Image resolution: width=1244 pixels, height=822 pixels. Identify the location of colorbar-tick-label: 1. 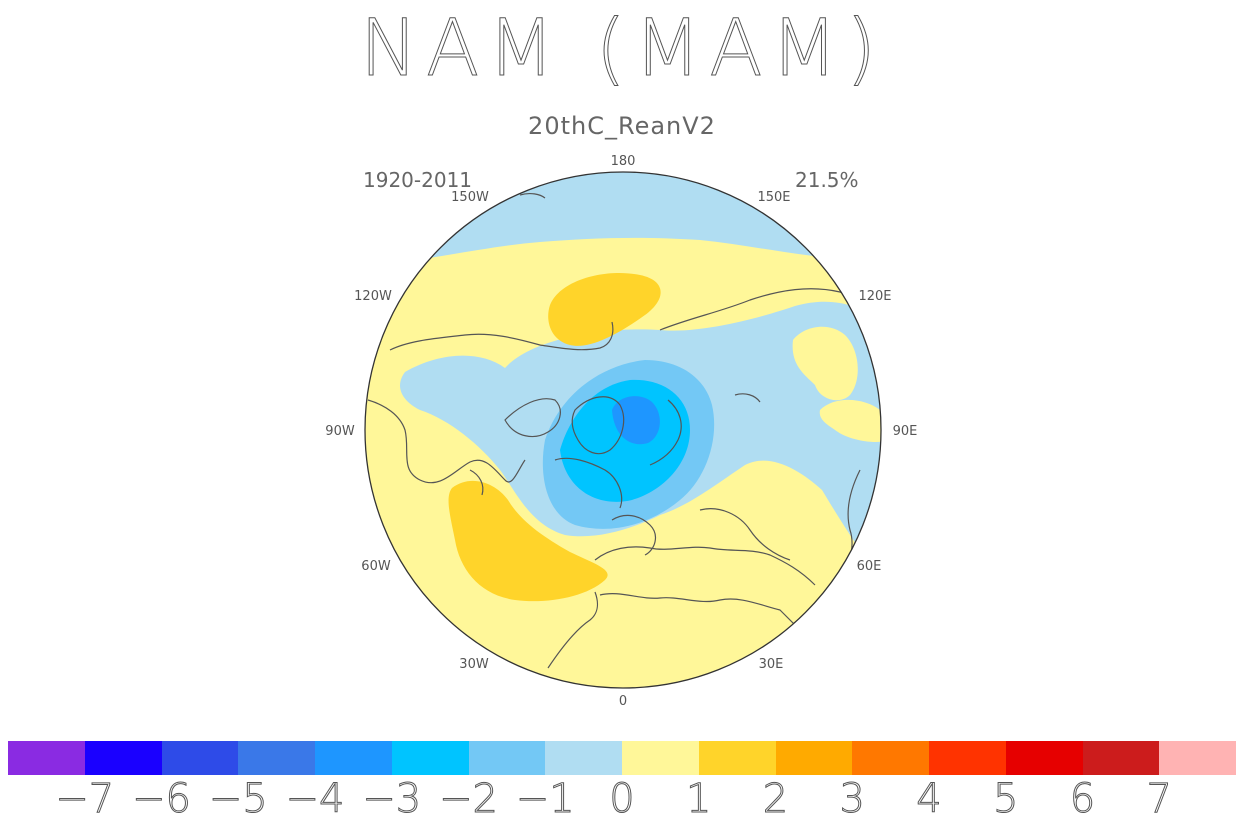
(699, 799).